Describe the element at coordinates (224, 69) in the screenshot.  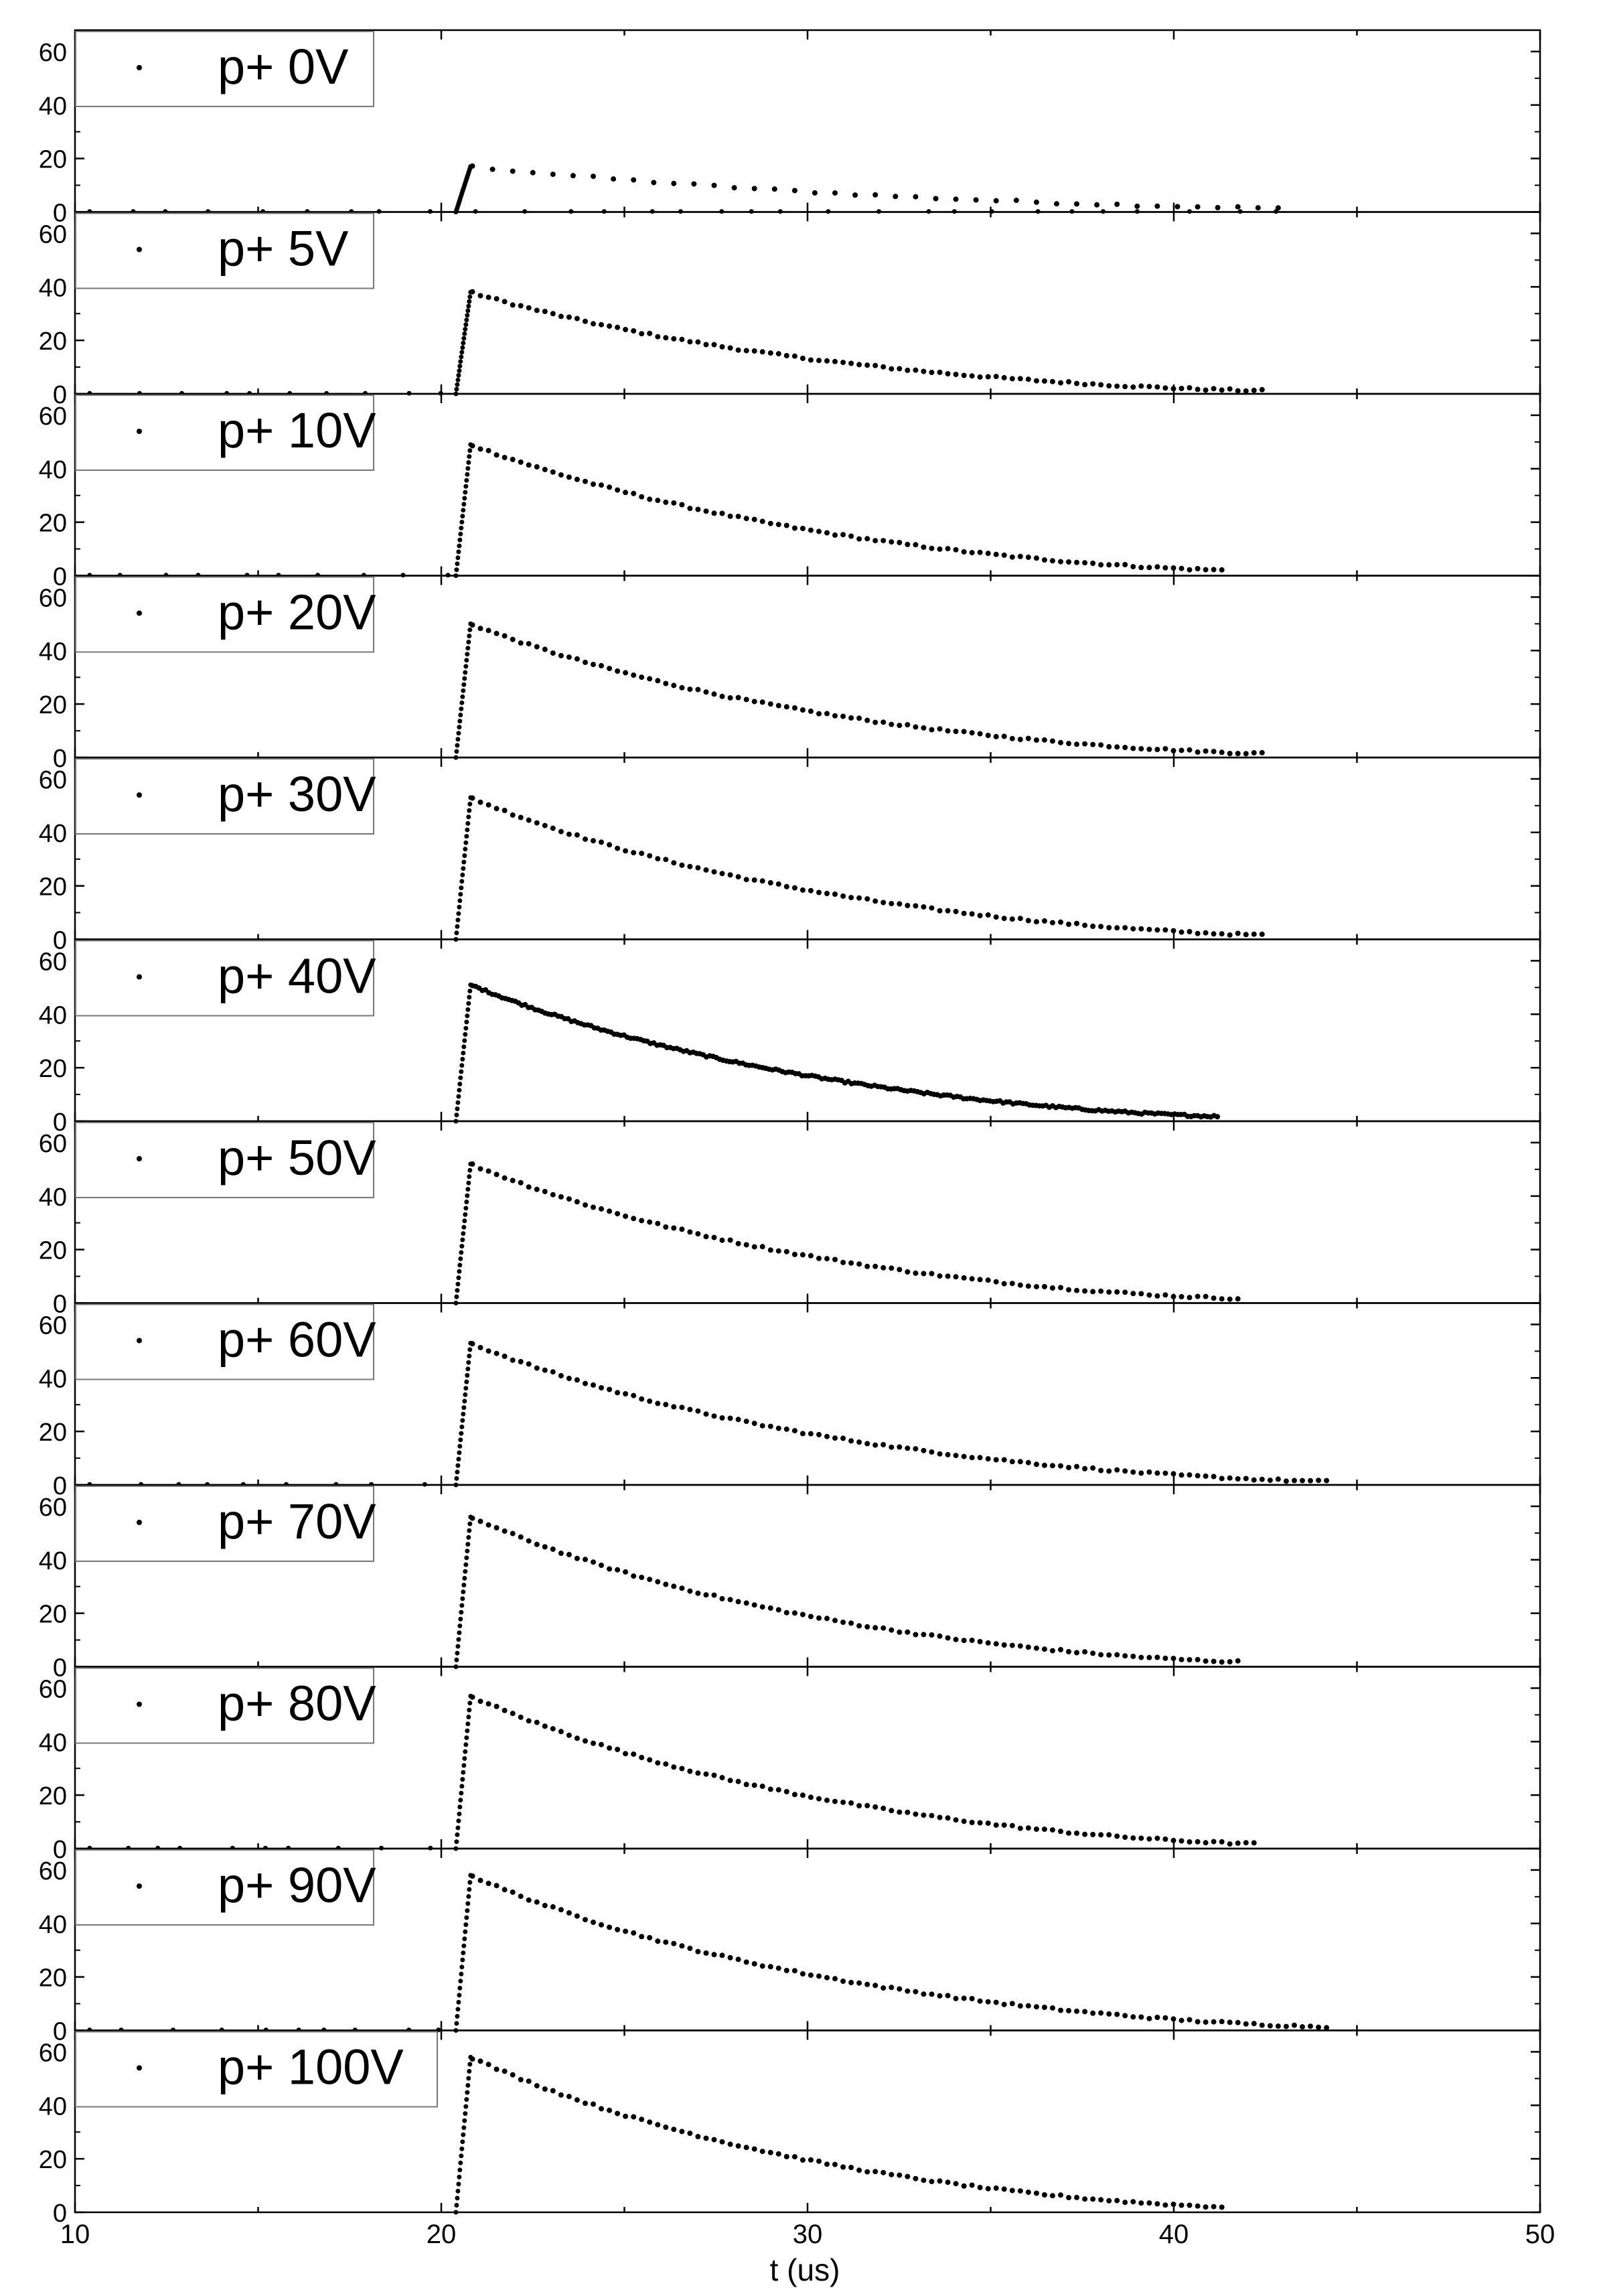
I see `legend-box` at that location.